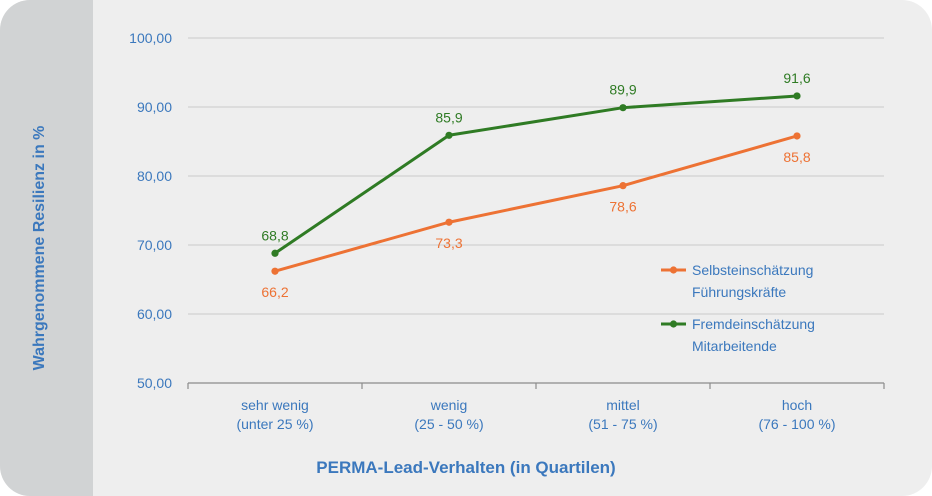 The width and height of the screenshot is (932, 496). I want to click on x-tick-label: wenig, so click(449, 405).